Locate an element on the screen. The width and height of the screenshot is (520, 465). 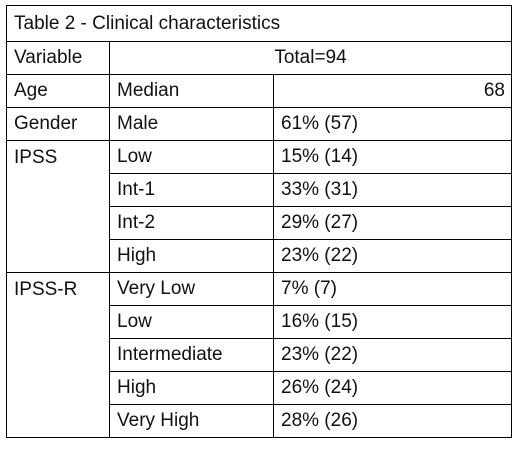
value-cell: 33% (31) is located at coordinates (392, 190).